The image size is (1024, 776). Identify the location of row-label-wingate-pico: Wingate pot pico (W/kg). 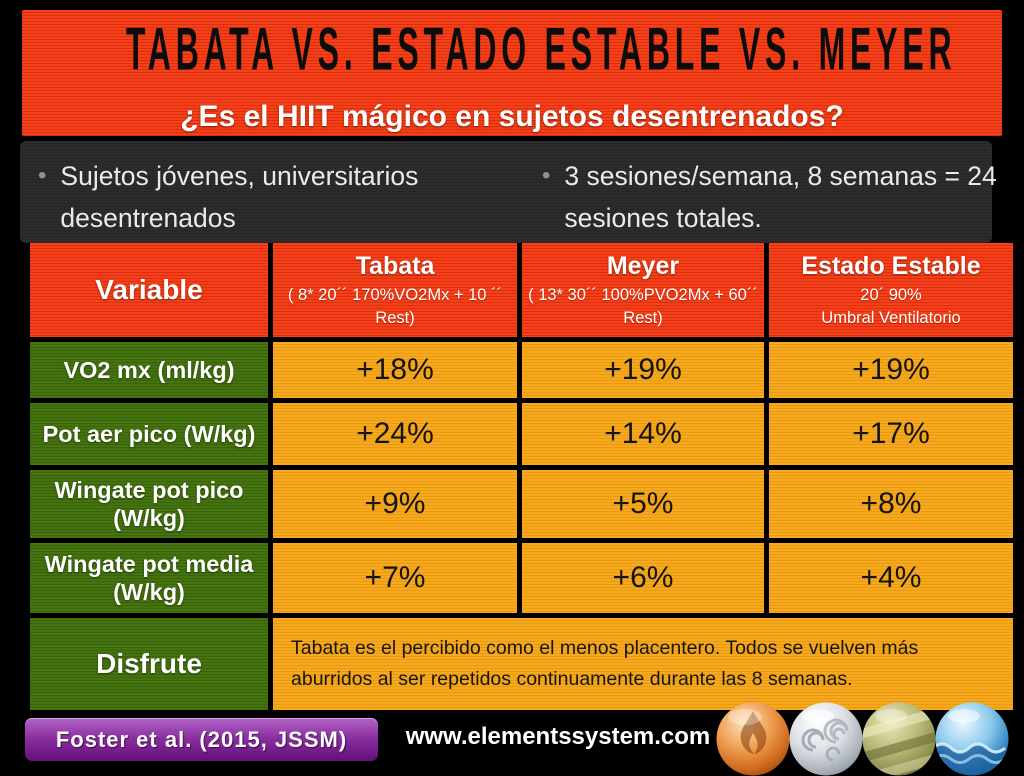
(149, 504).